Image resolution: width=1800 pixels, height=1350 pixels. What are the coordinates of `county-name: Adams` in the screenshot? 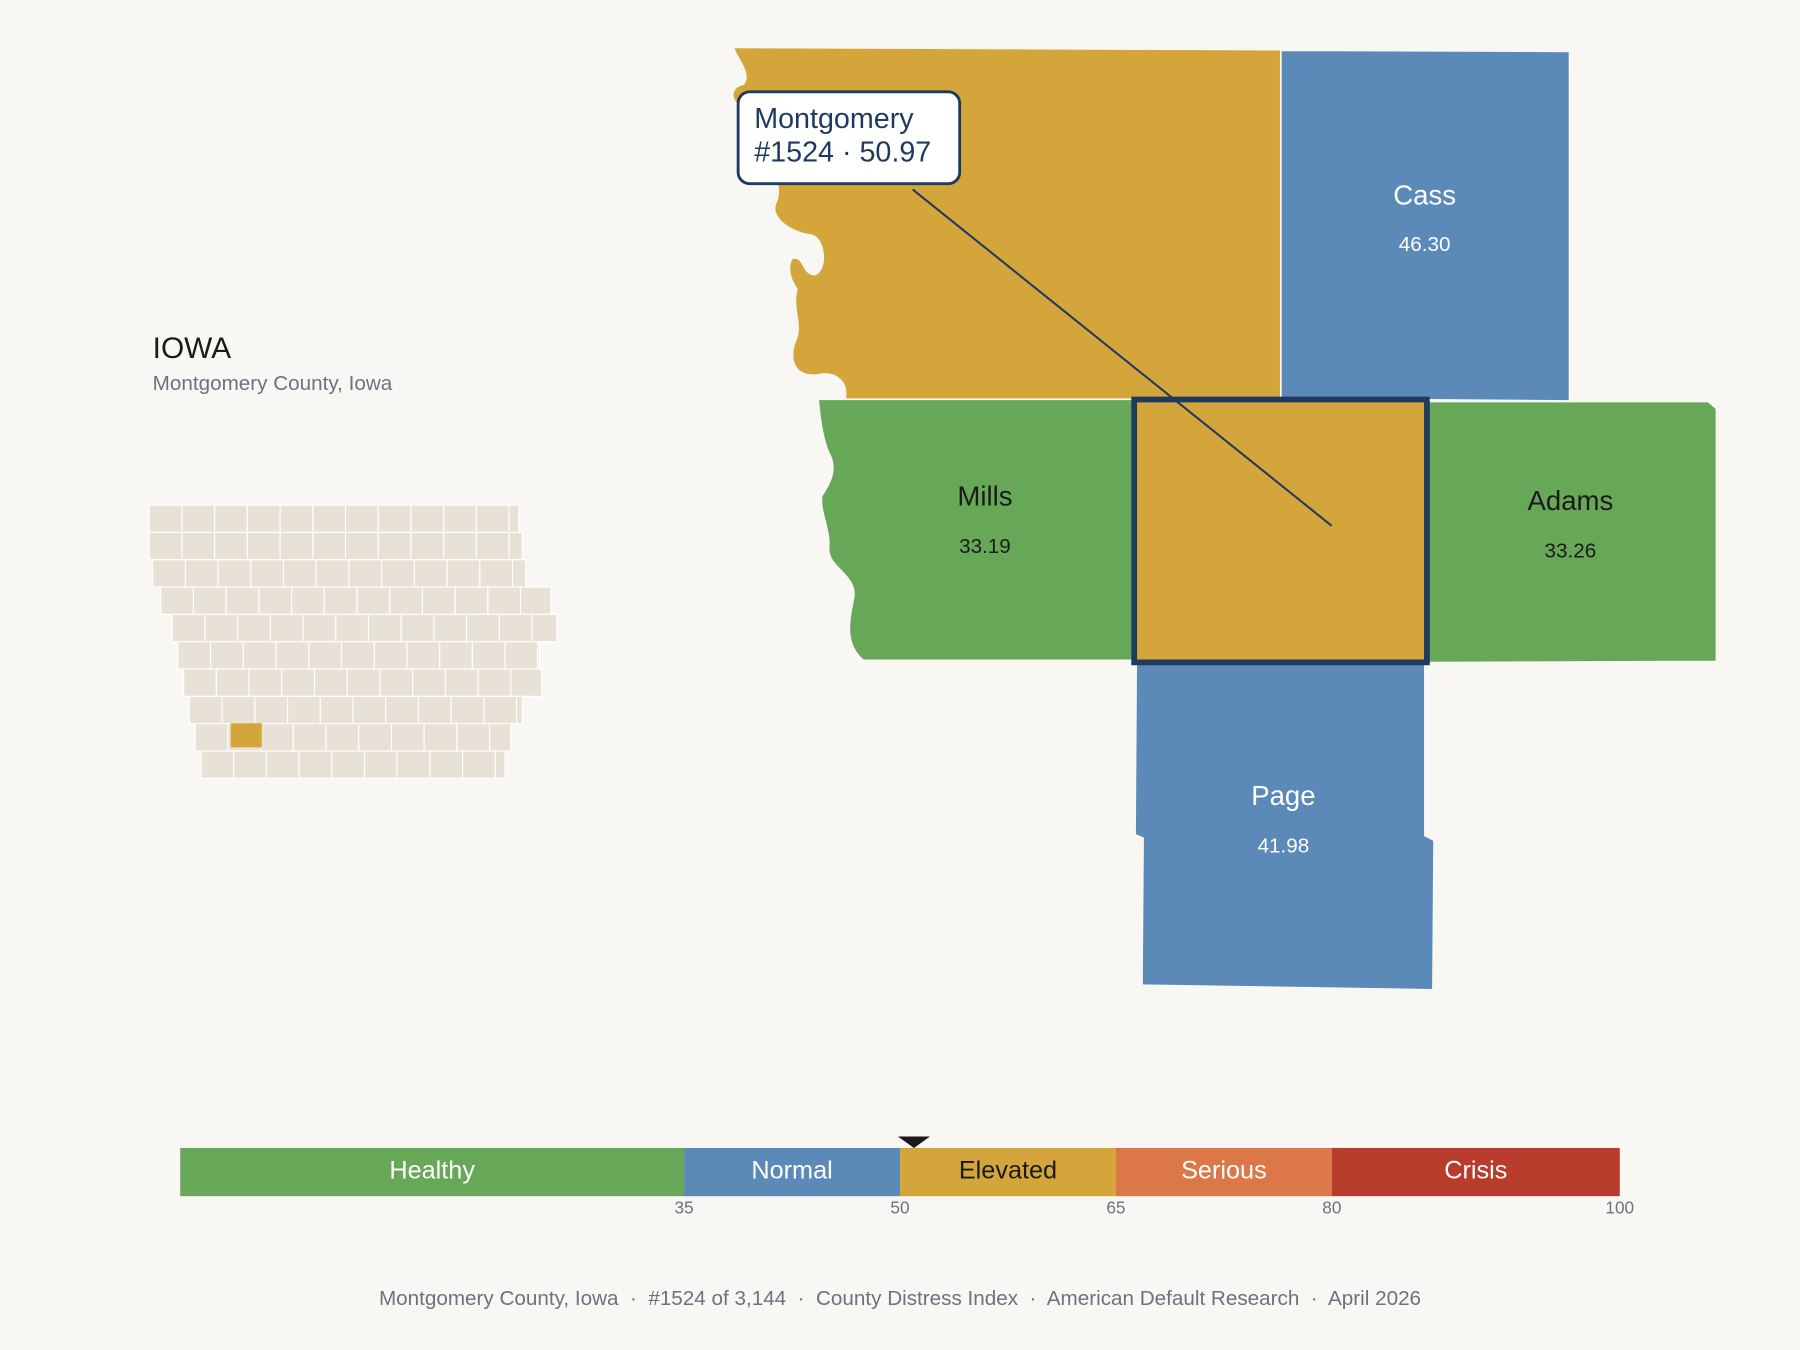 It's located at (1571, 500).